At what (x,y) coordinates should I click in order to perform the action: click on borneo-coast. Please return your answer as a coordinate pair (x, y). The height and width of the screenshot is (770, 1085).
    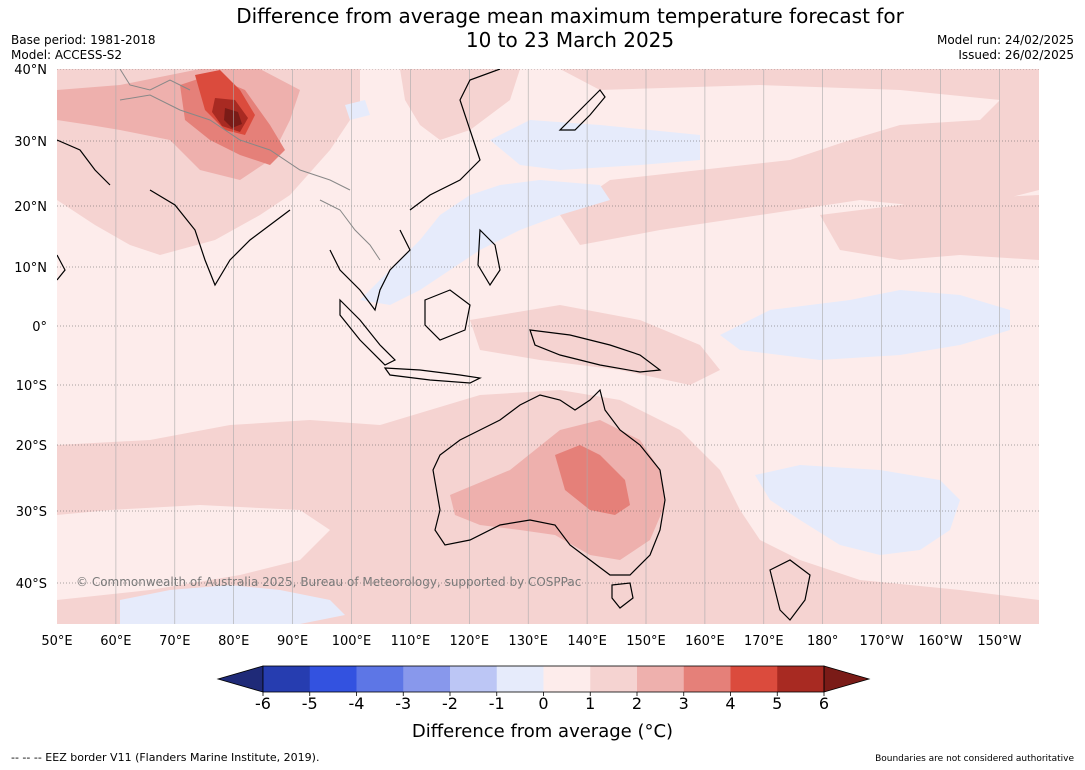
    Looking at the image, I should click on (447, 315).